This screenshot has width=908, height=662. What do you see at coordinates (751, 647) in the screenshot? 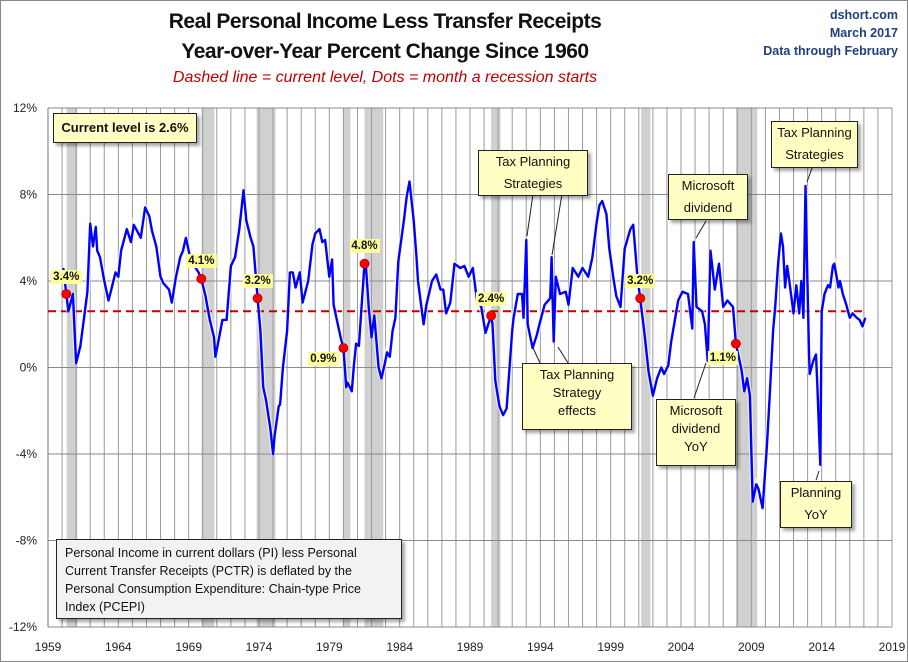
I see `x-tick-label: 2009` at bounding box center [751, 647].